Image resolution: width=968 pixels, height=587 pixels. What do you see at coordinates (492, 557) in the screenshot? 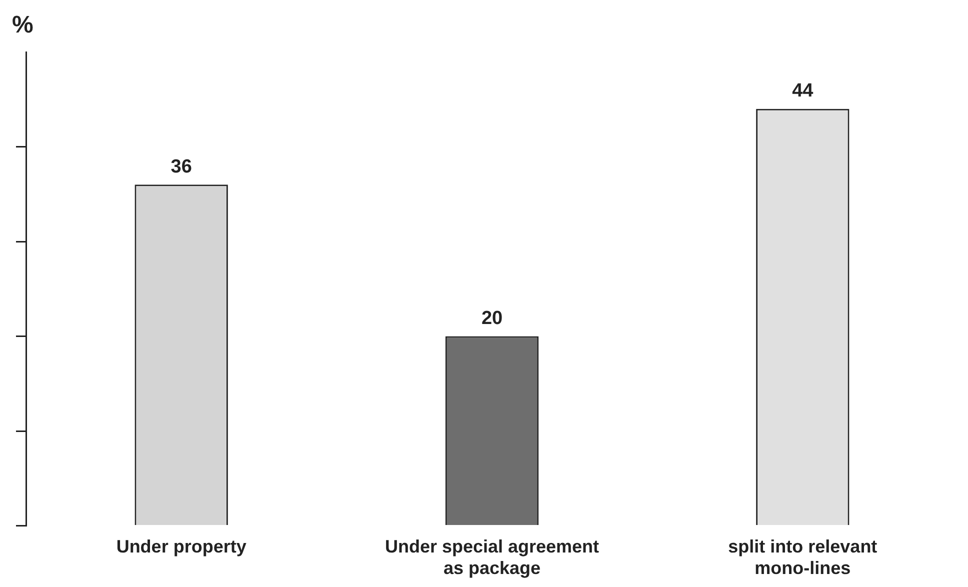
I see `x-tick-label: Under special agreement as package` at bounding box center [492, 557].